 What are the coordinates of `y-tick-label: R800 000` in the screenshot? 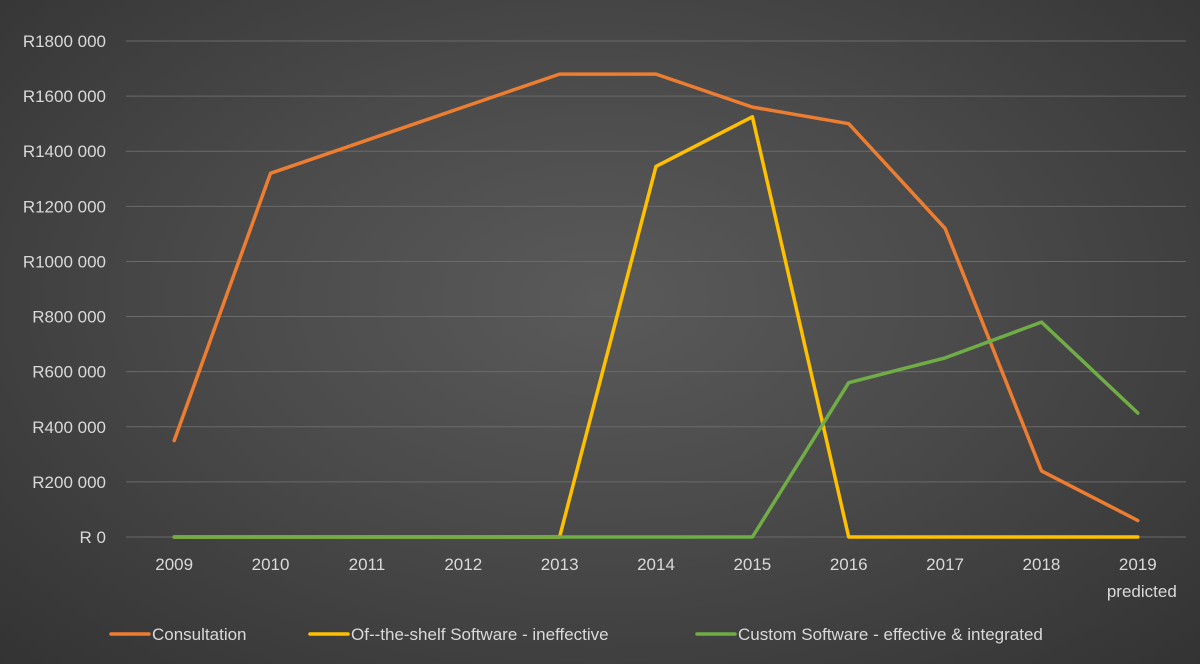 It's located at (69, 317).